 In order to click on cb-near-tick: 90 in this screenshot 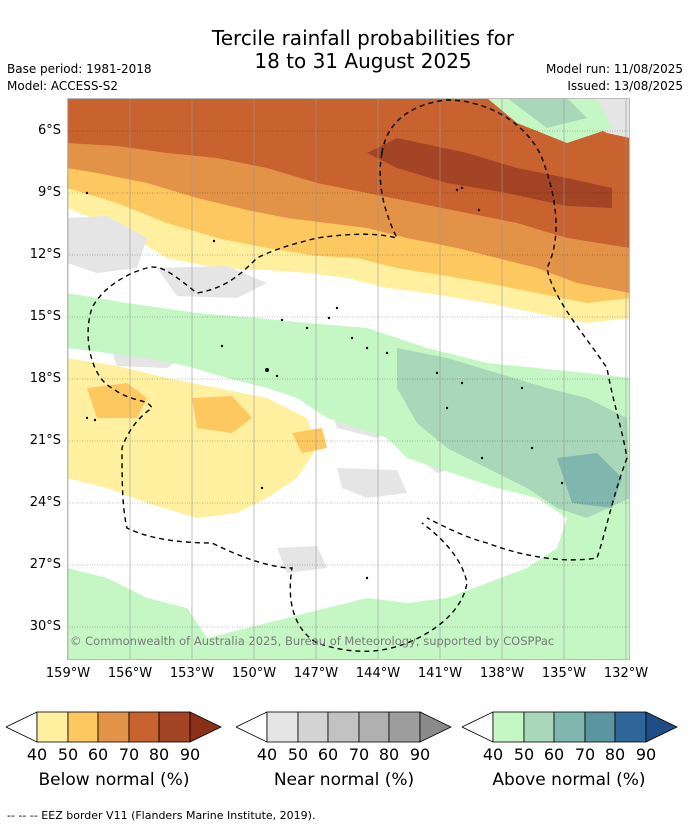, I will do `click(420, 754)`.